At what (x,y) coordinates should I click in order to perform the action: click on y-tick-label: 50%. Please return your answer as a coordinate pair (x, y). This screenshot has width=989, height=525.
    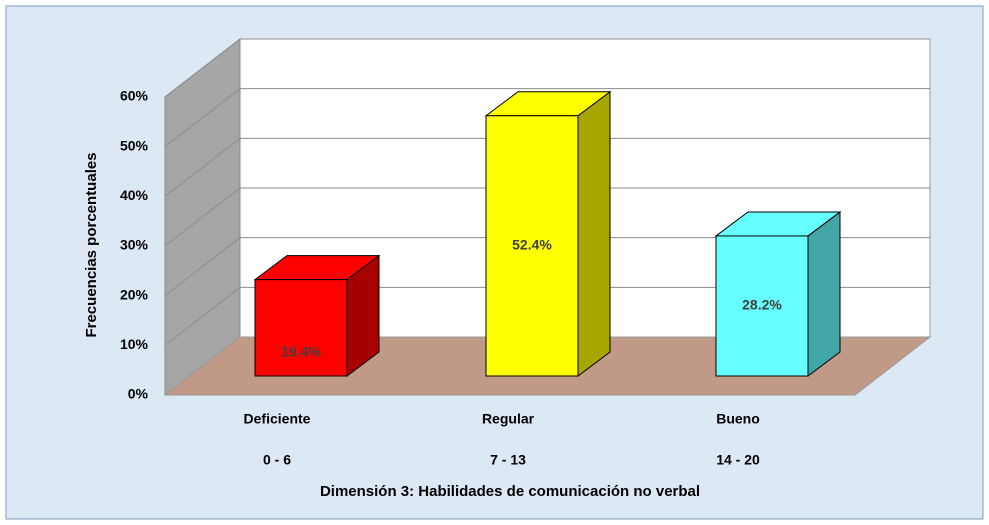
    Looking at the image, I should click on (134, 145).